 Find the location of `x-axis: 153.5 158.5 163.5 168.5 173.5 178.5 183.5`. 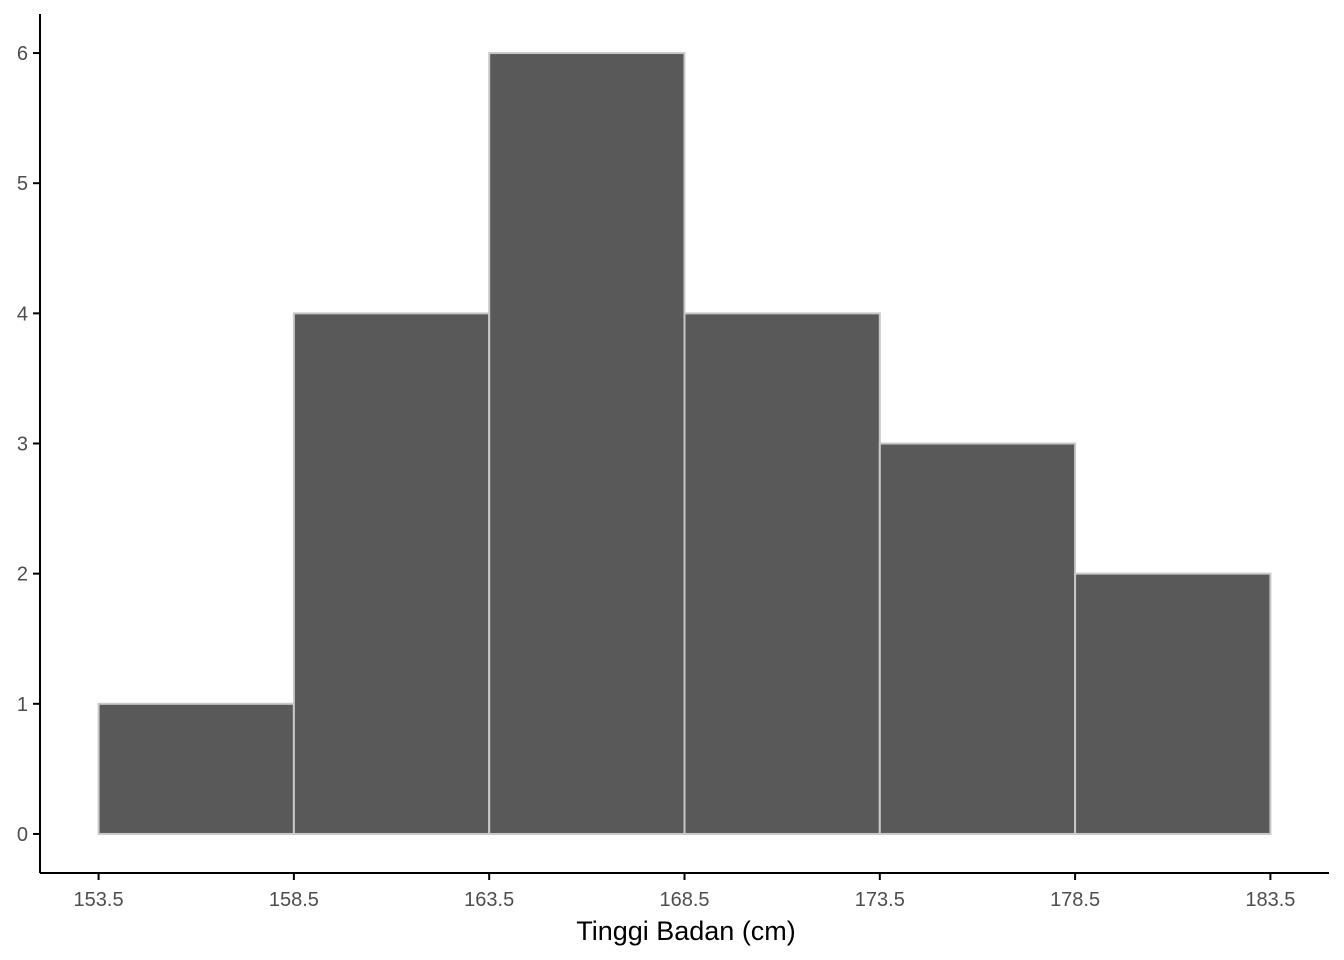

x-axis: 153.5 158.5 163.5 168.5 173.5 178.5 183.5 is located at coordinates (684, 891).